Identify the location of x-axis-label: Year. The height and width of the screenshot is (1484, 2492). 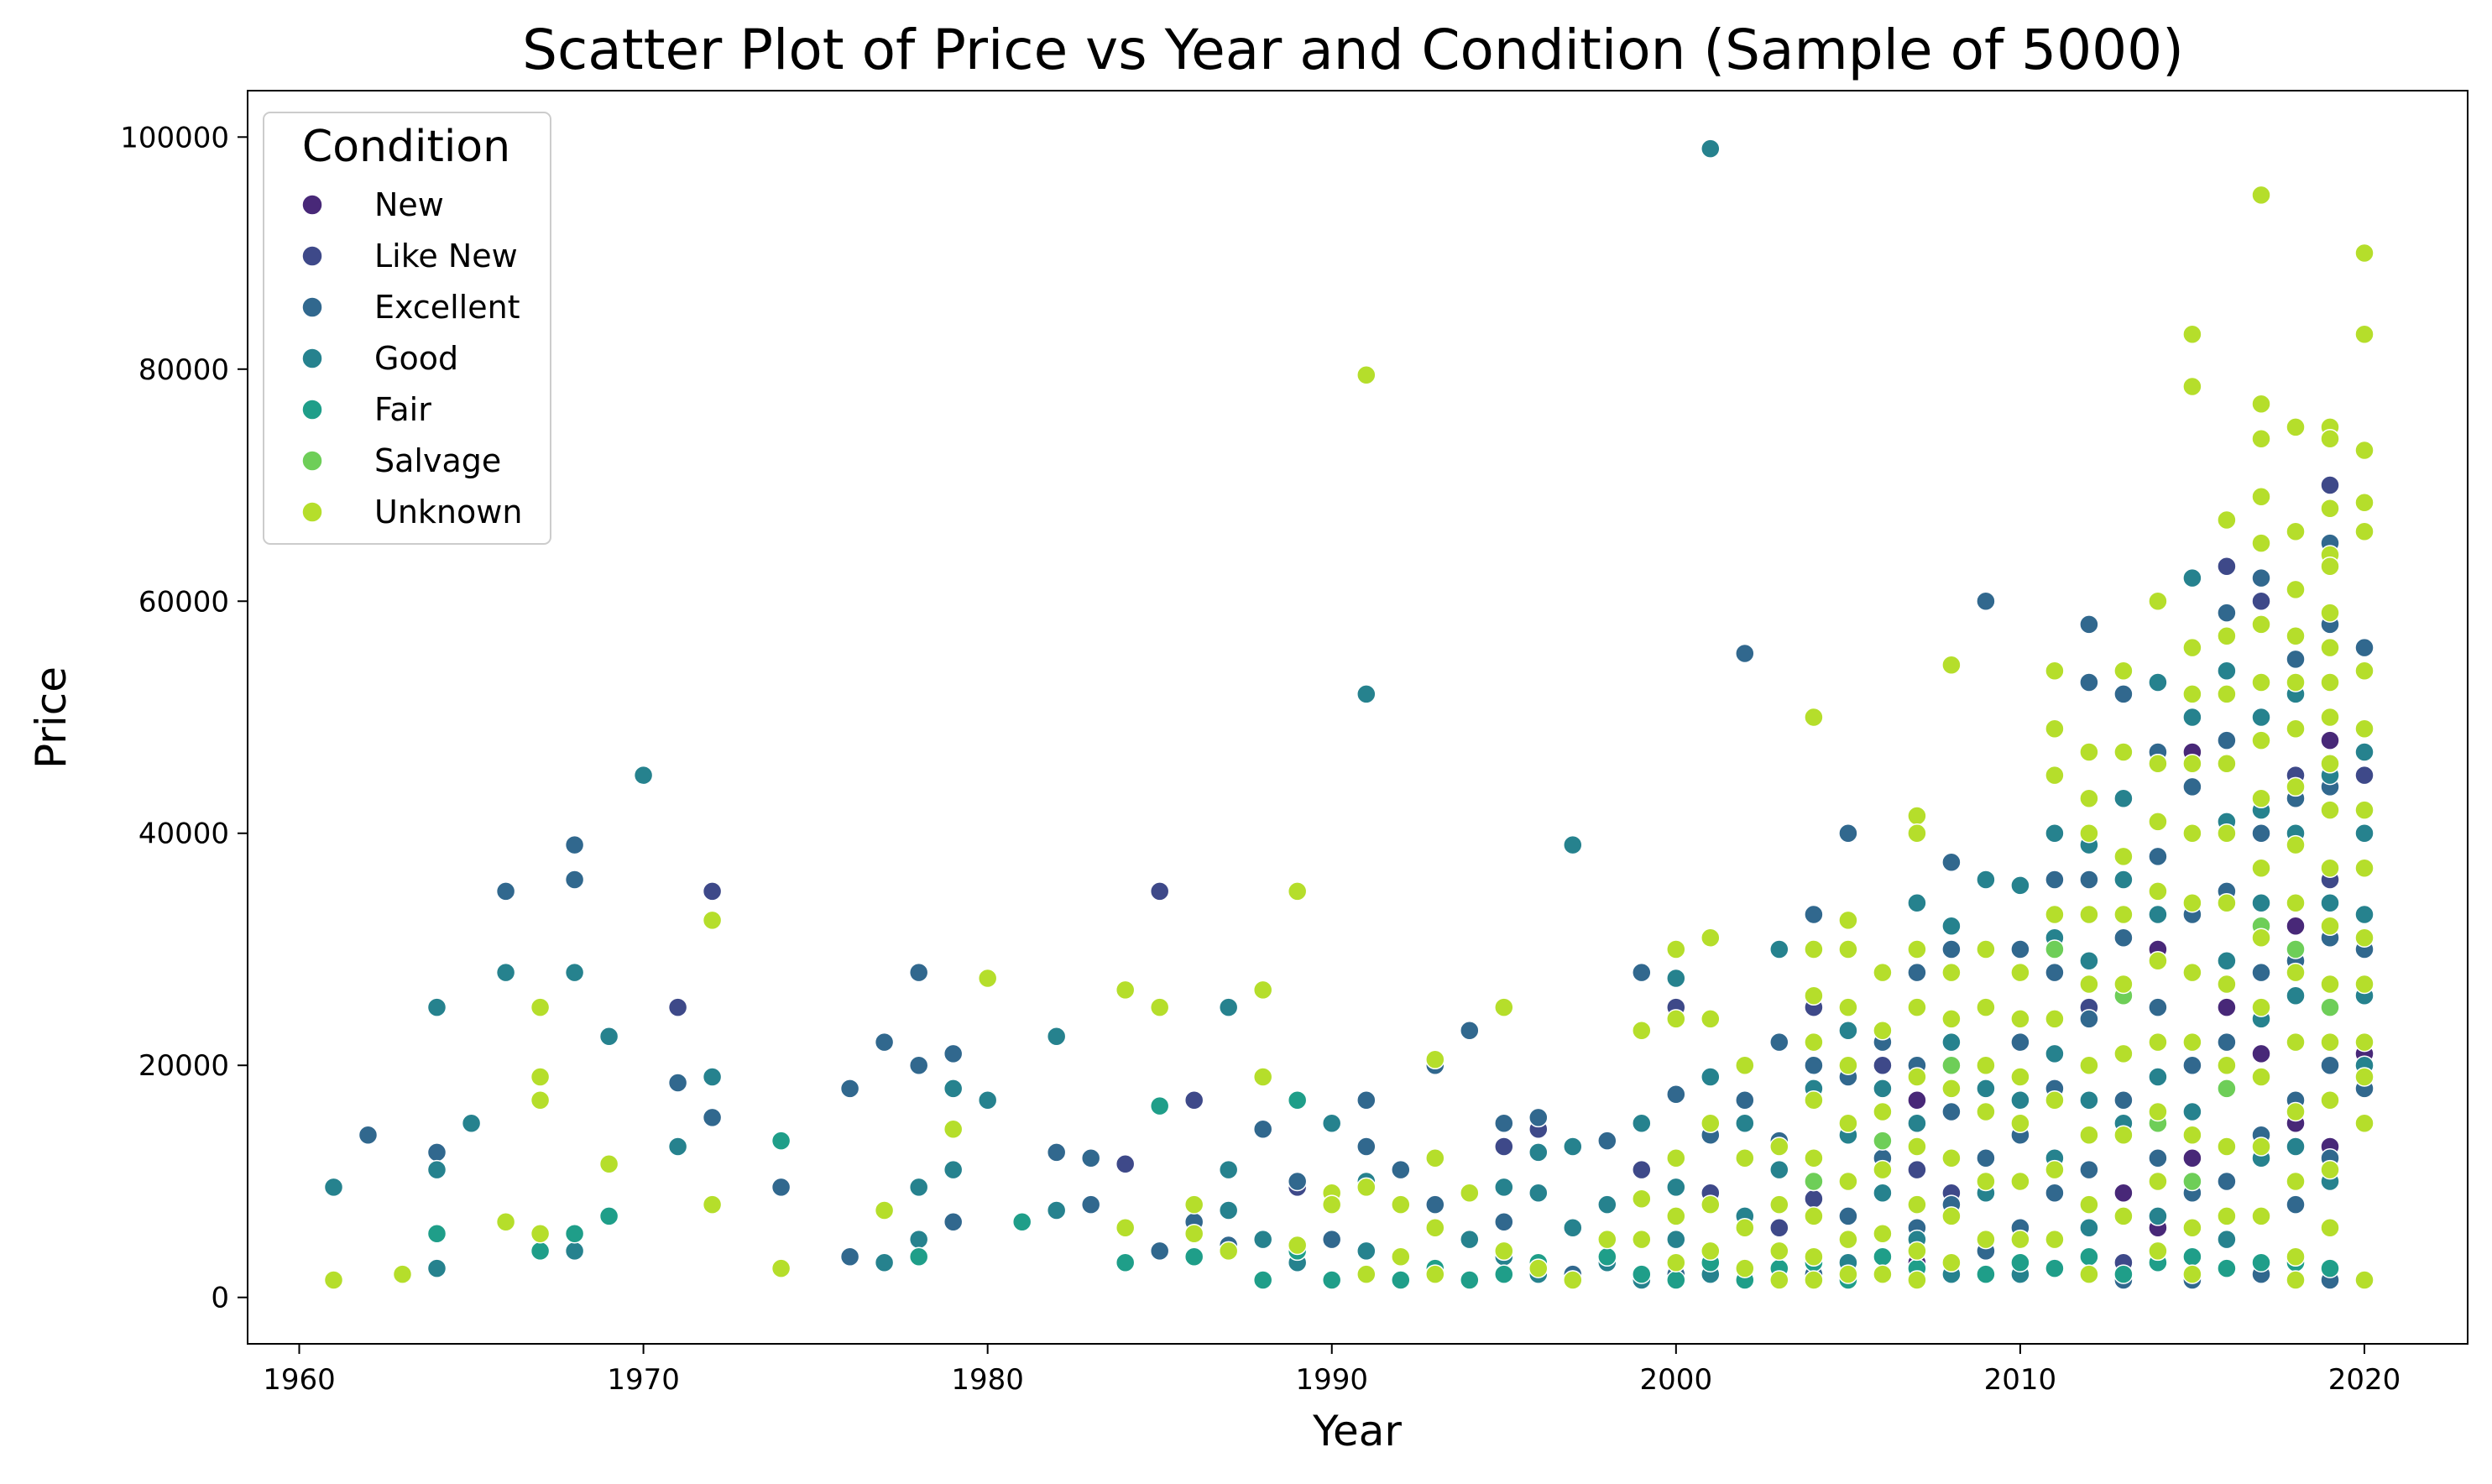
(1357, 1431).